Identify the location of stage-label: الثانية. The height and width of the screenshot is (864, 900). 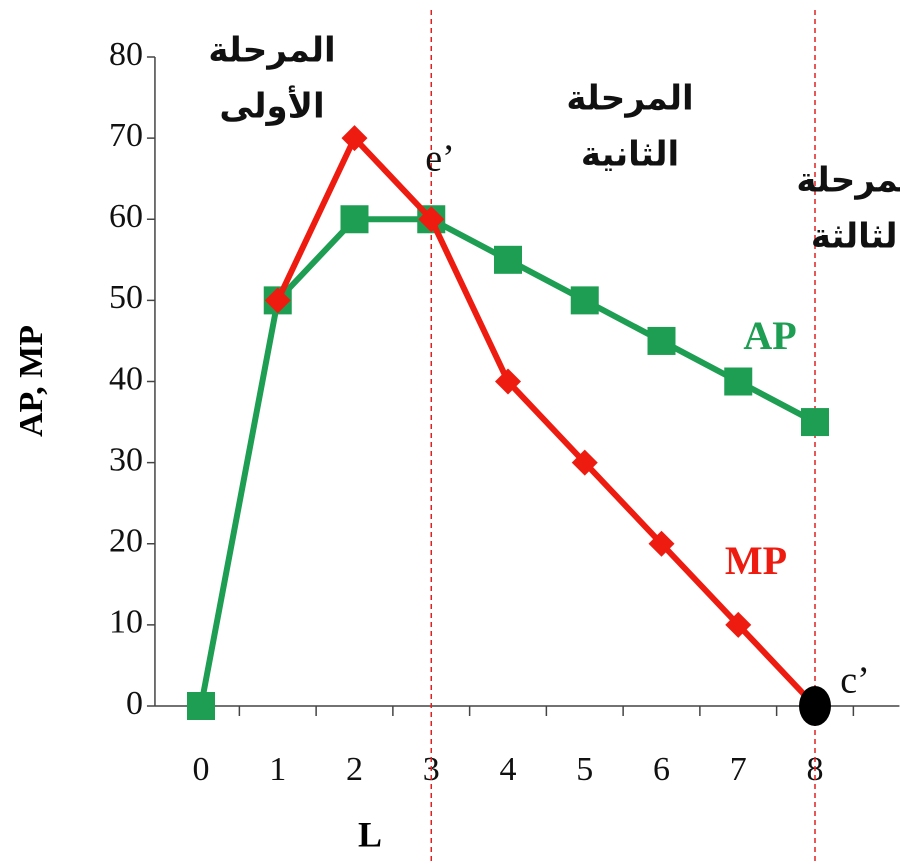
(630, 155).